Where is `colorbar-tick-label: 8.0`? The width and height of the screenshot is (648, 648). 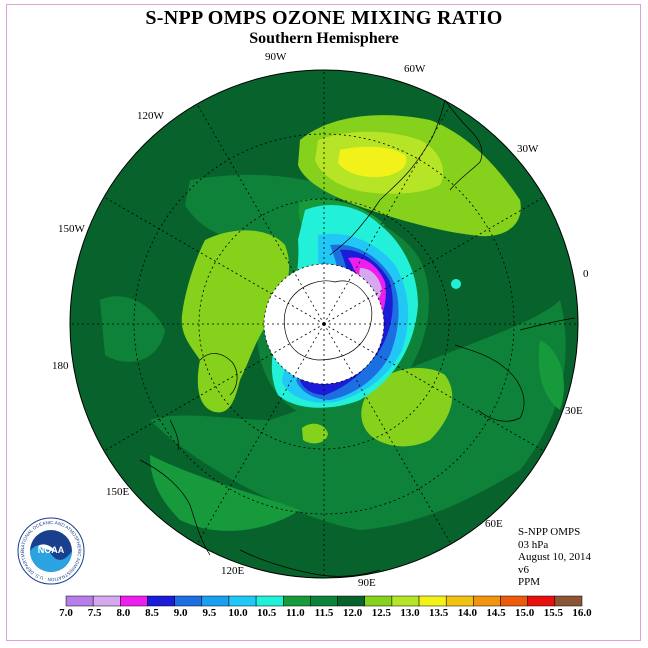
colorbar-tick-label: 8.0 is located at coordinates (123, 613).